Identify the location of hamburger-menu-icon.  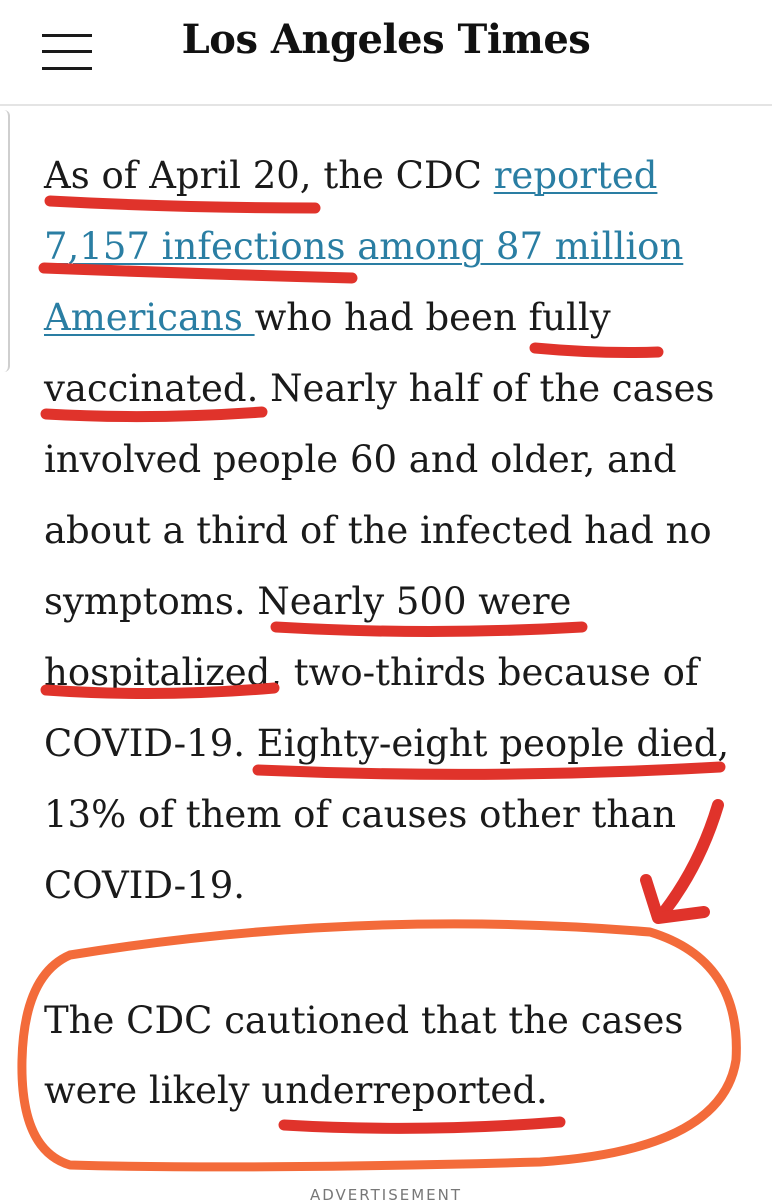
(67, 52).